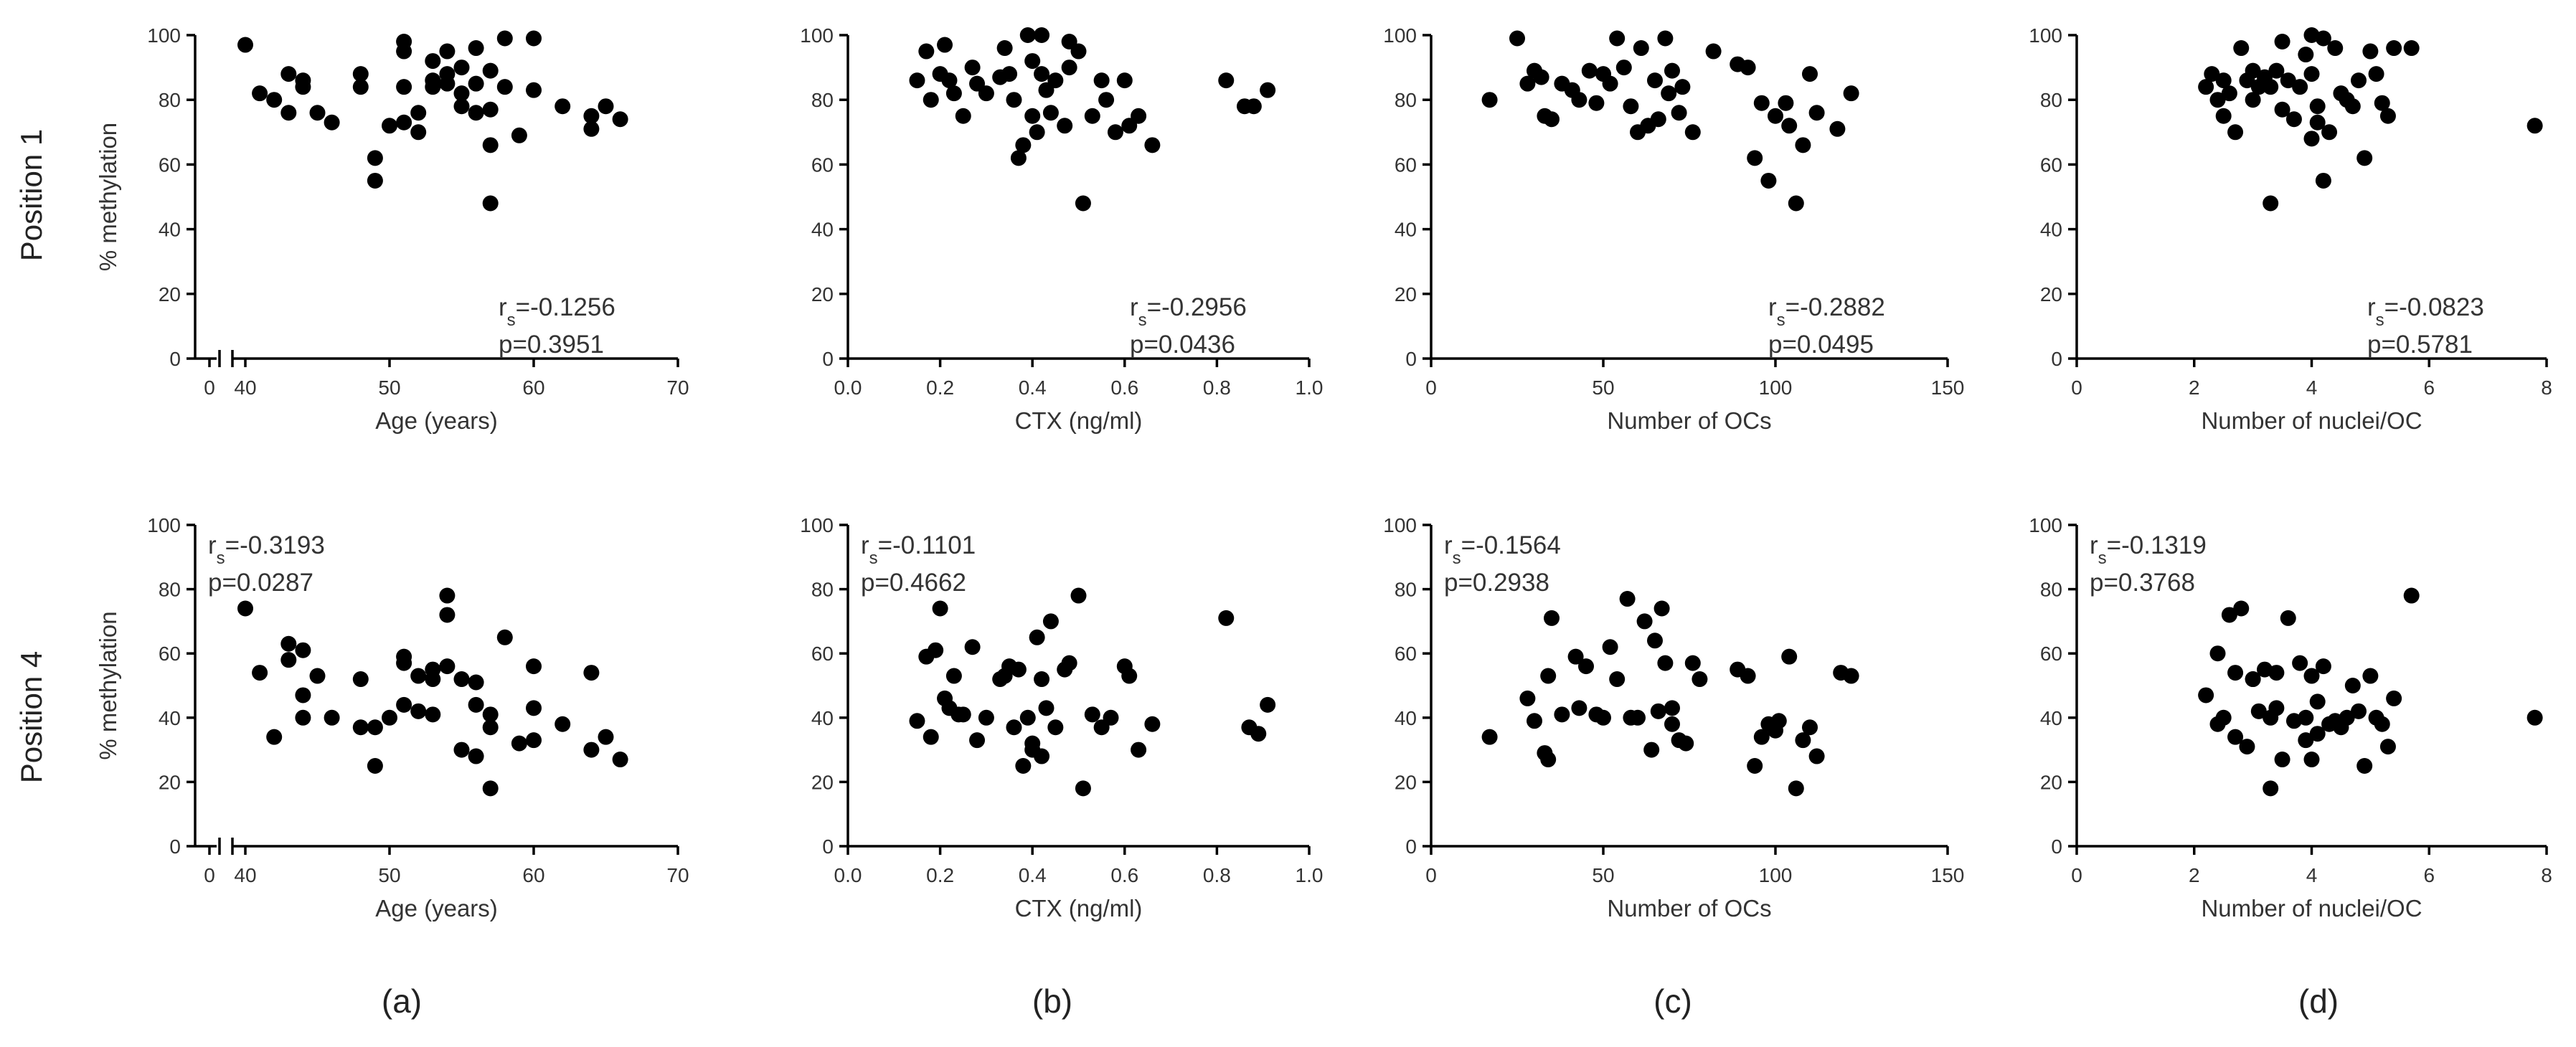 This screenshot has width=2576, height=1047. I want to click on x-tick-label: 6, so click(2429, 875).